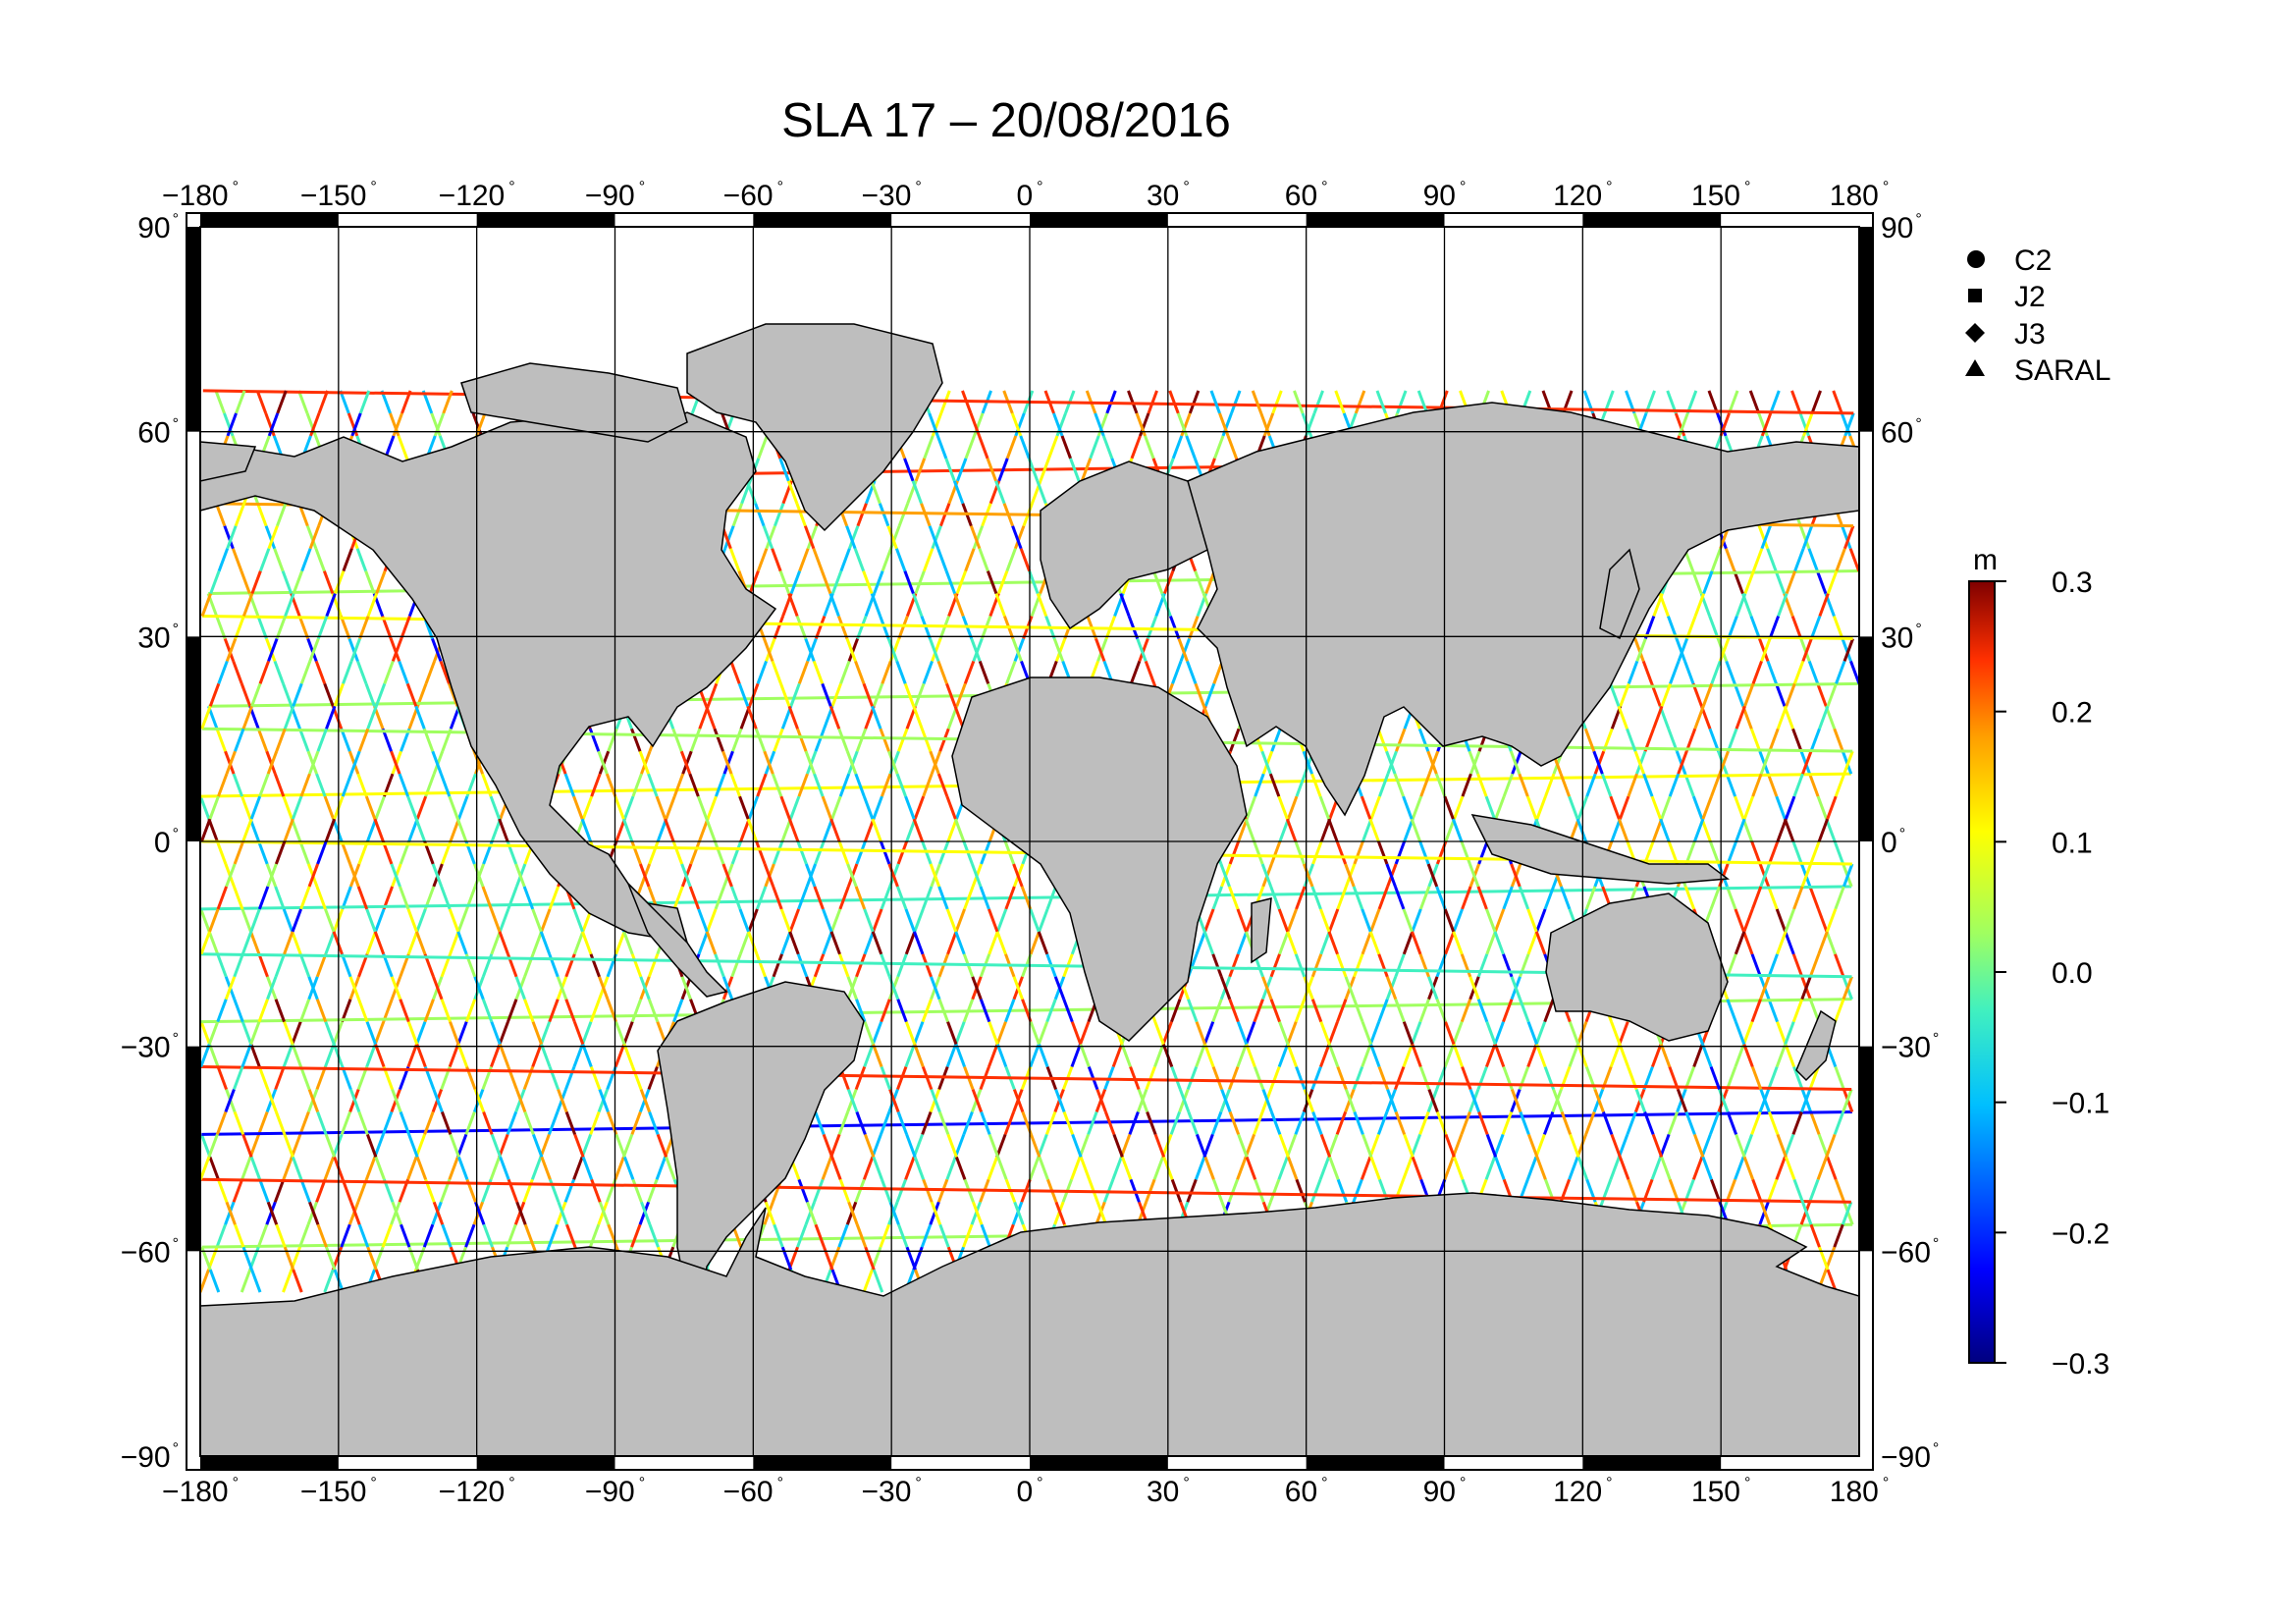  Describe the element at coordinates (1168, 1491) in the screenshot. I see `lon-tick-label: 30 °` at that location.